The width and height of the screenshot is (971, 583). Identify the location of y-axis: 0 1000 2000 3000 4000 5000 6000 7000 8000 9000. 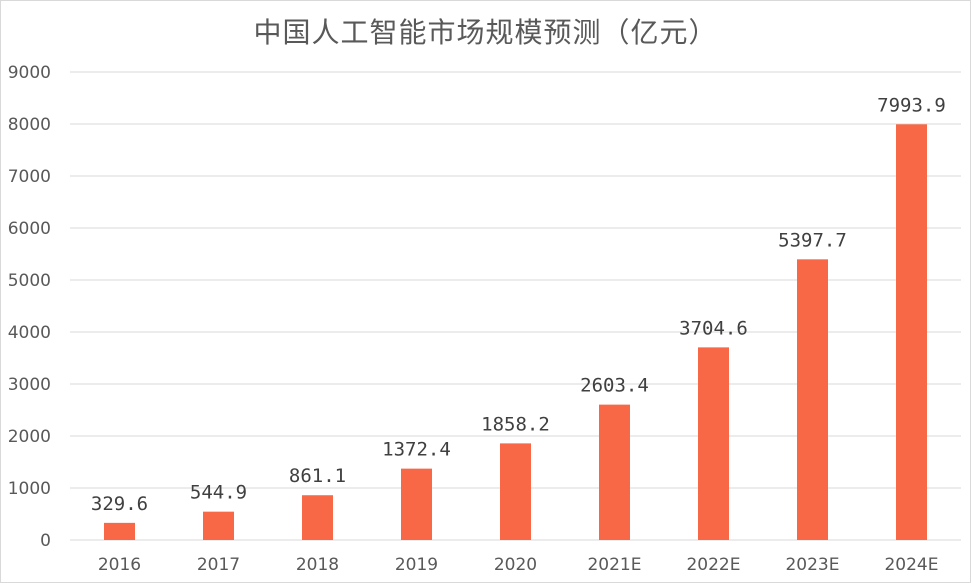
(29, 307).